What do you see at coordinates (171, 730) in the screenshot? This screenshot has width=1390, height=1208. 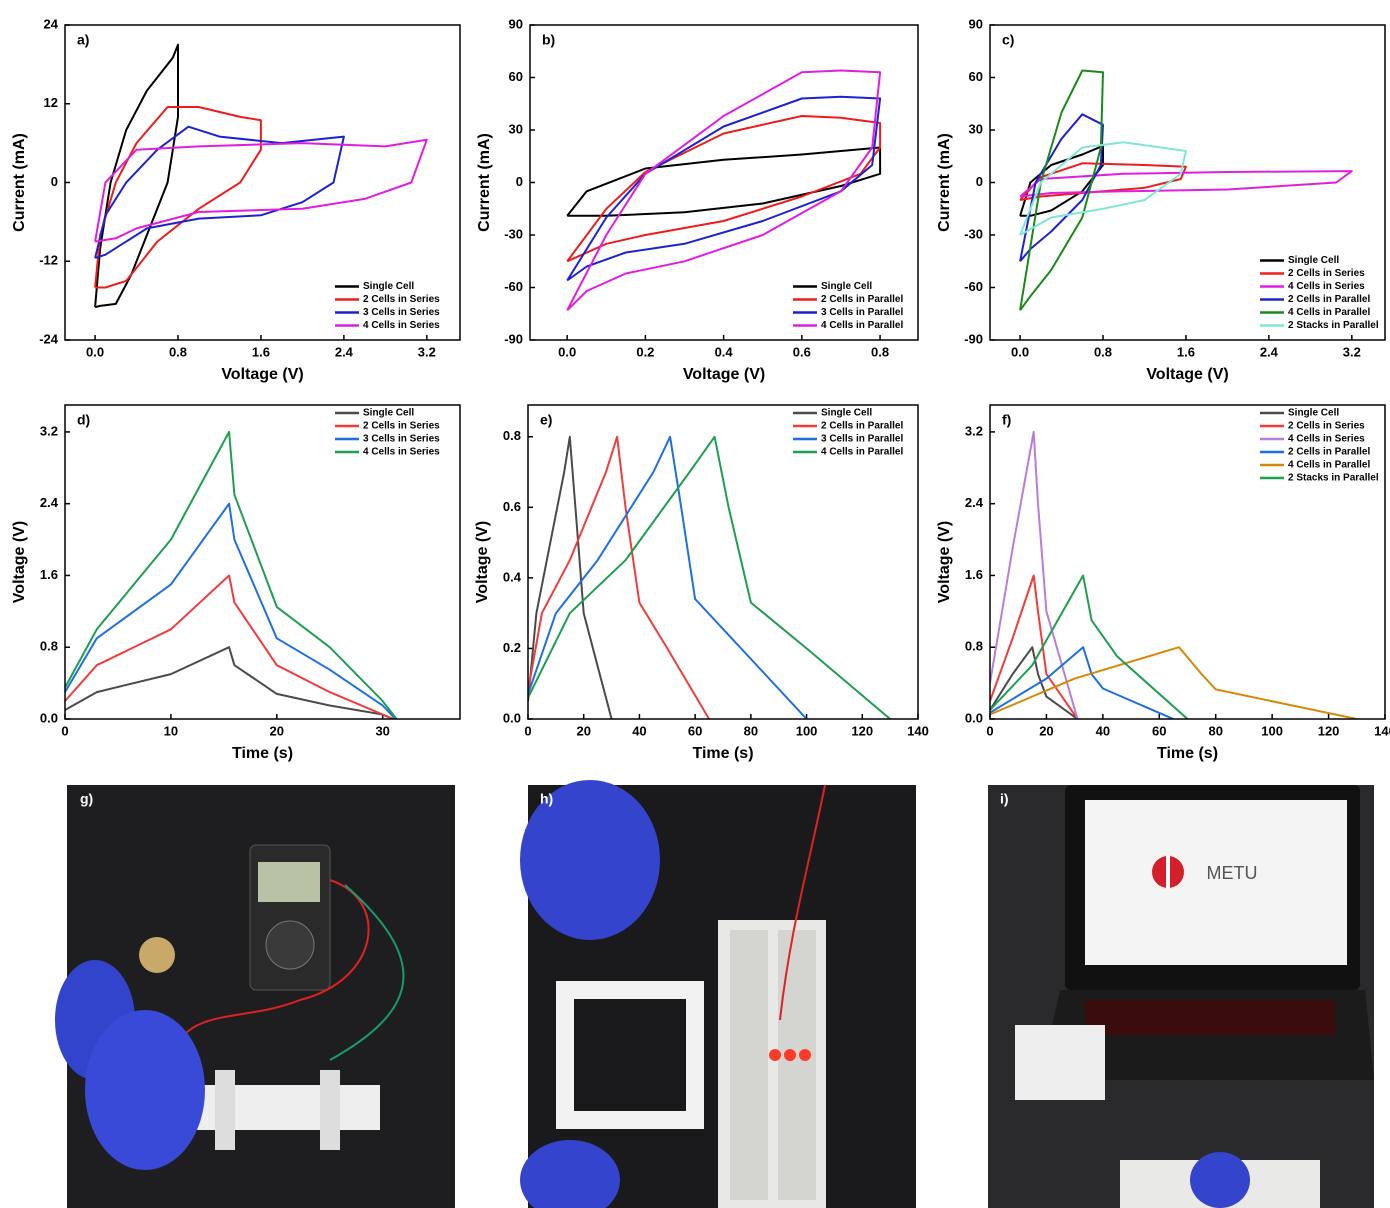 I see `x-tick-label: 10` at bounding box center [171, 730].